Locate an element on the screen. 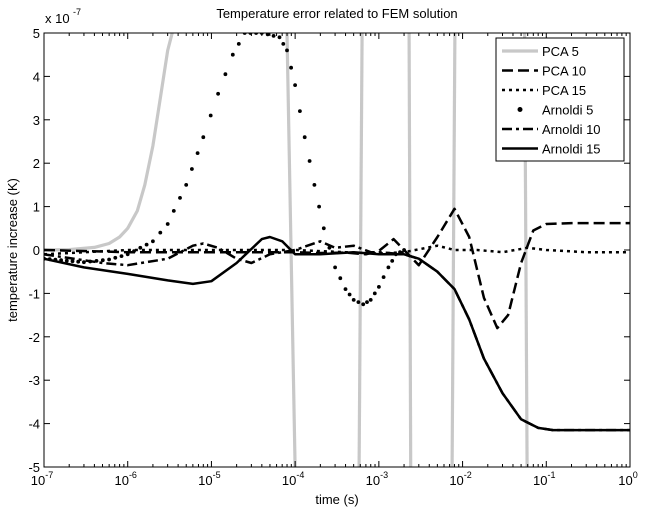 The width and height of the screenshot is (665, 512). y-axis-multiplier: x 10 -7 is located at coordinates (63, 16).